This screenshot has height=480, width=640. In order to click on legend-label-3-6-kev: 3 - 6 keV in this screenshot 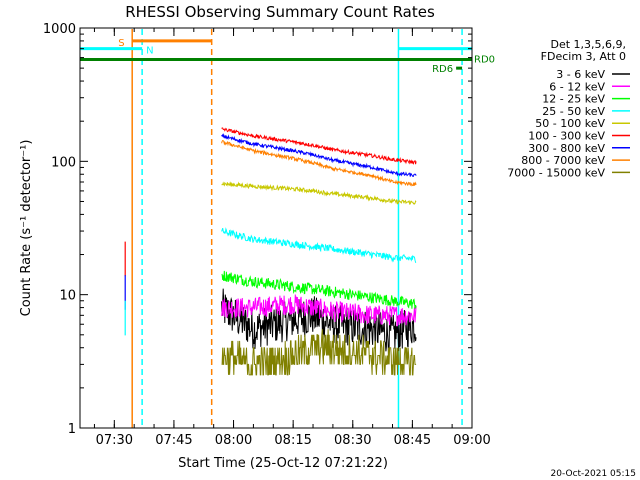, I will do `click(580, 74)`.